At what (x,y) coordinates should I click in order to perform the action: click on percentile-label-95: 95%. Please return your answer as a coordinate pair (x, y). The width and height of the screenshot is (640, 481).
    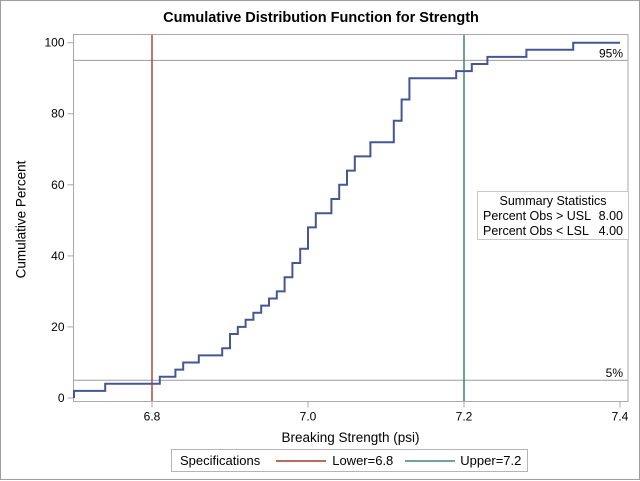
    Looking at the image, I should click on (611, 53).